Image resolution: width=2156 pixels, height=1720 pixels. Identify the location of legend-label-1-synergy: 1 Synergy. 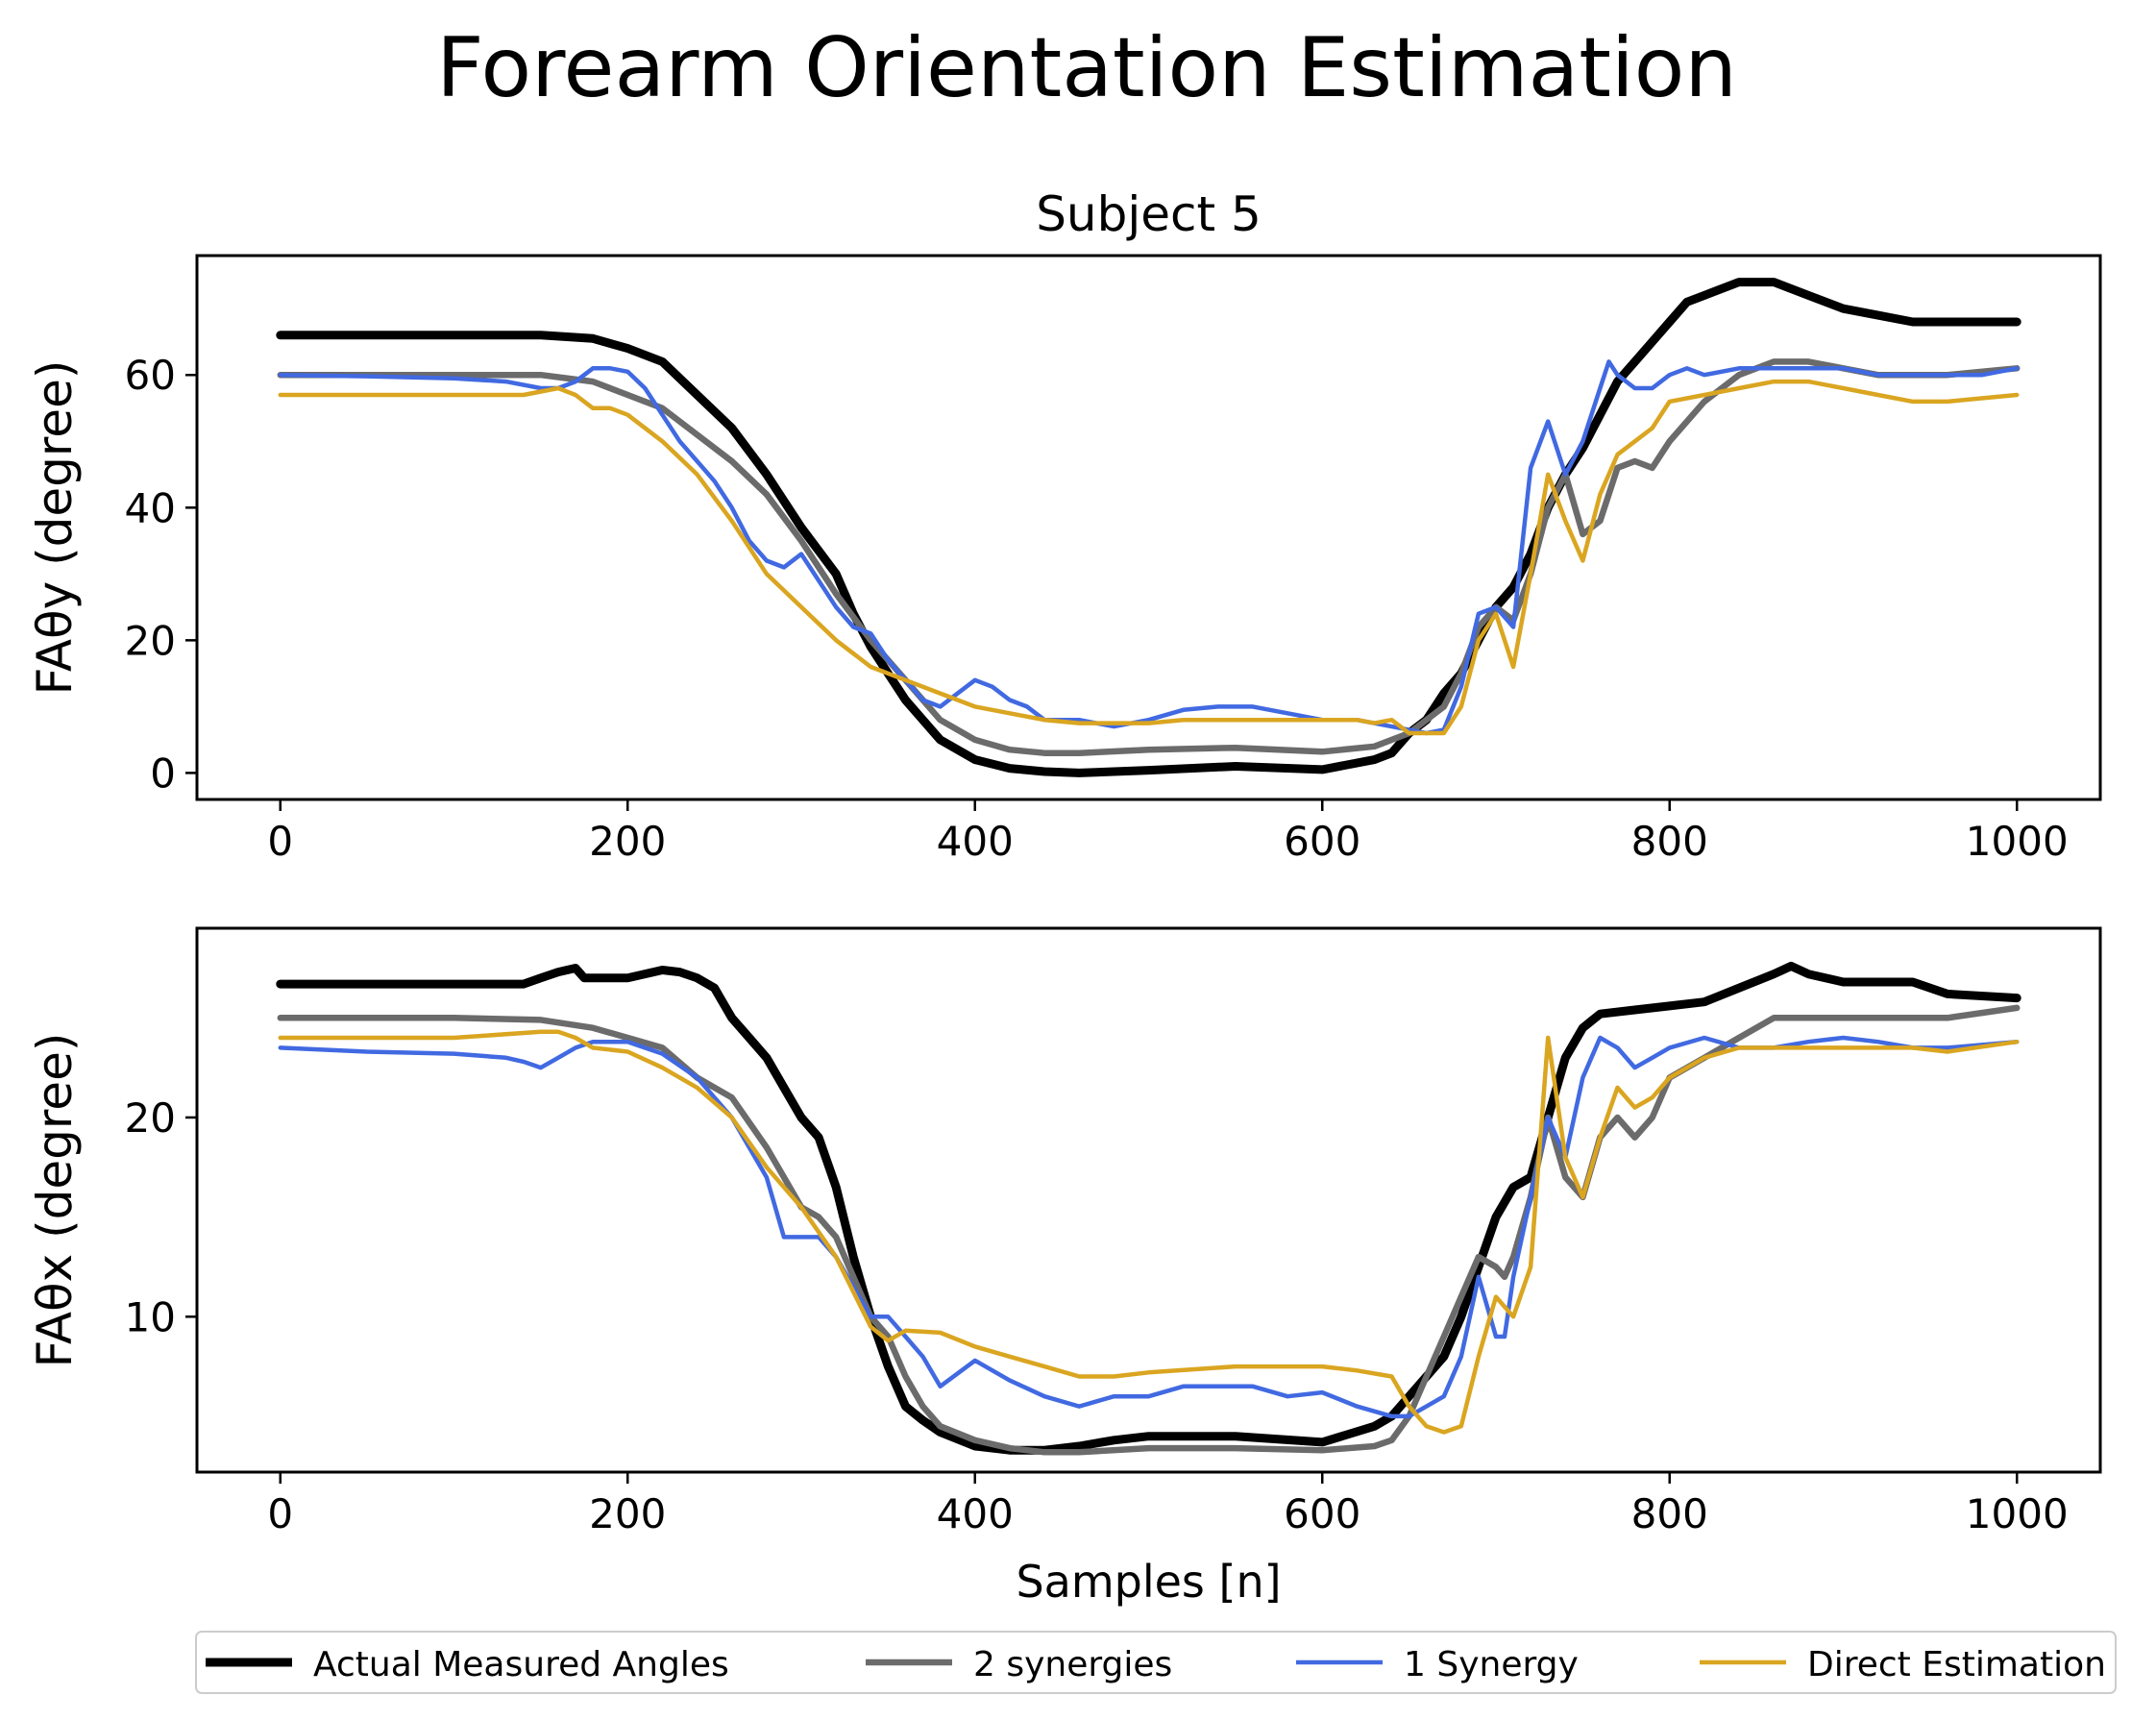
(1491, 1665).